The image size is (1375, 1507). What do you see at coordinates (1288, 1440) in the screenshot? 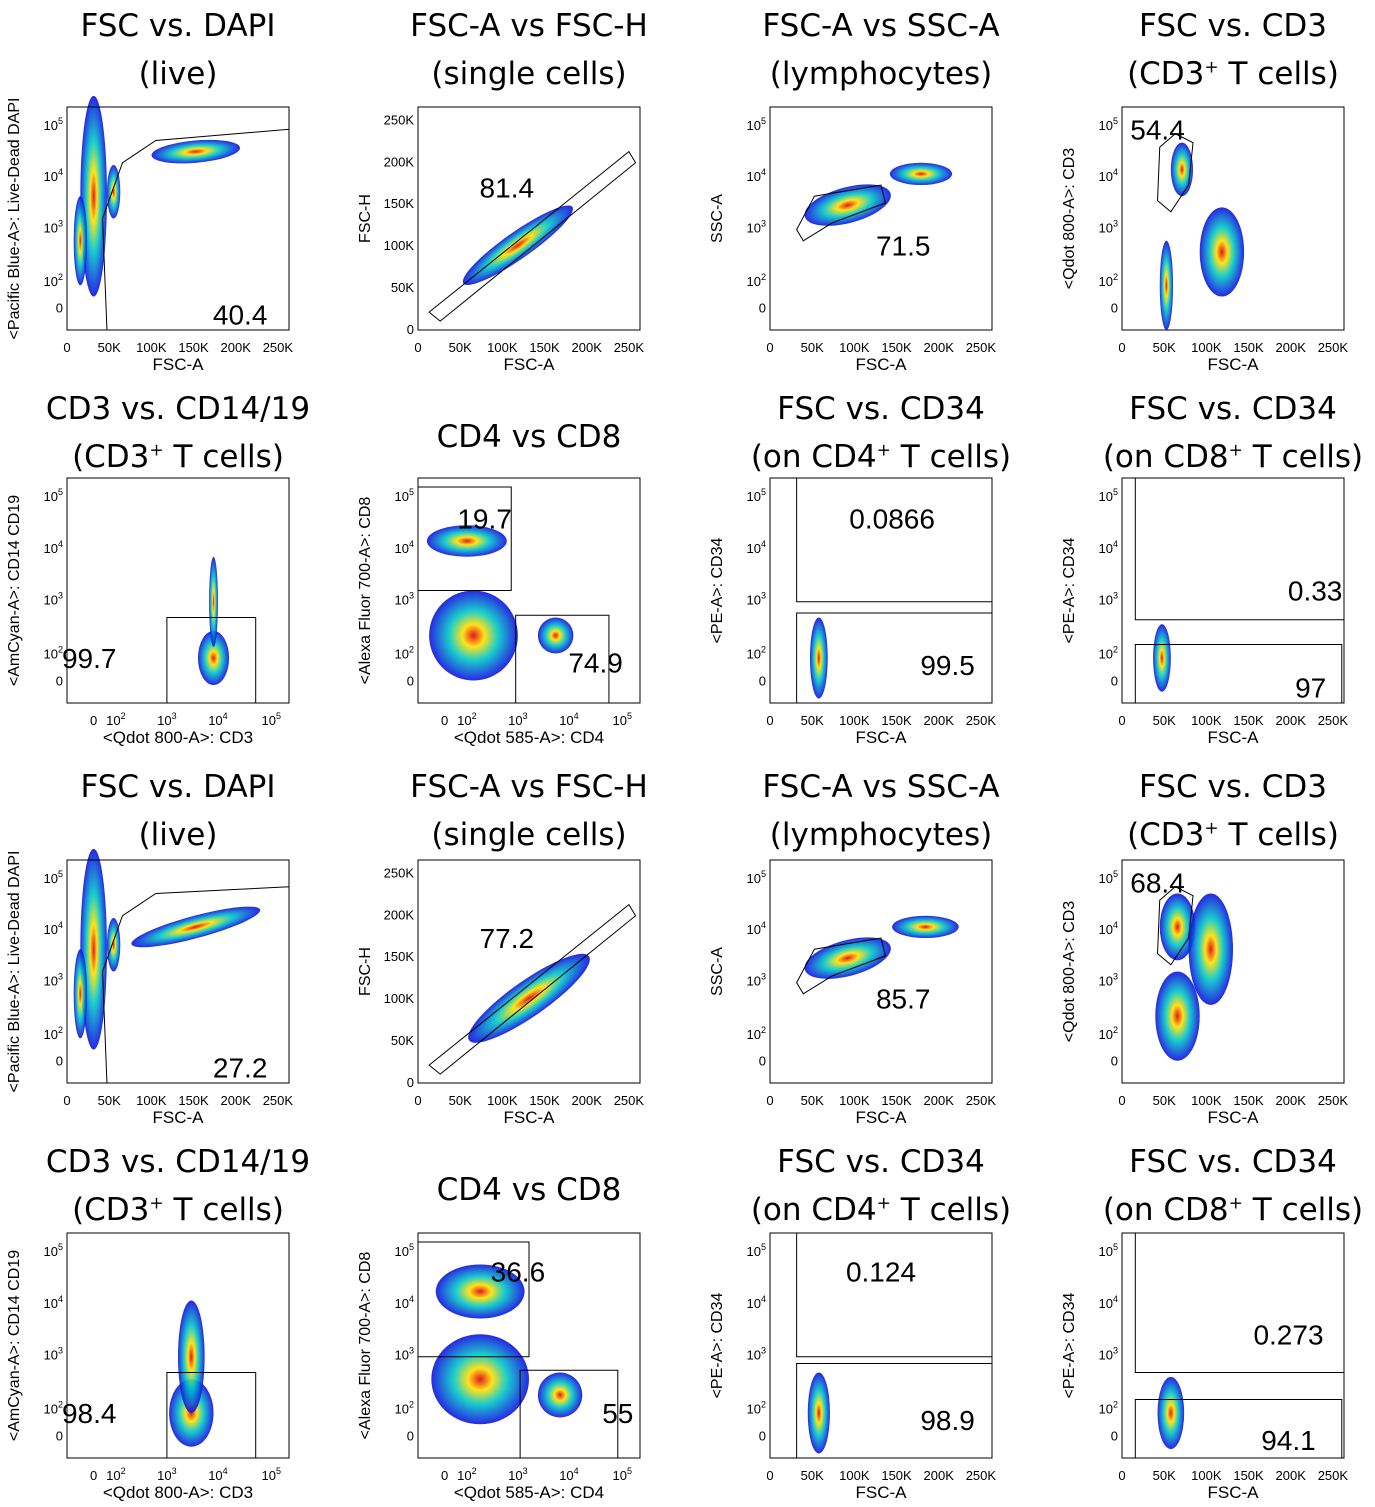
I see `gate-percentage: 94.1` at bounding box center [1288, 1440].